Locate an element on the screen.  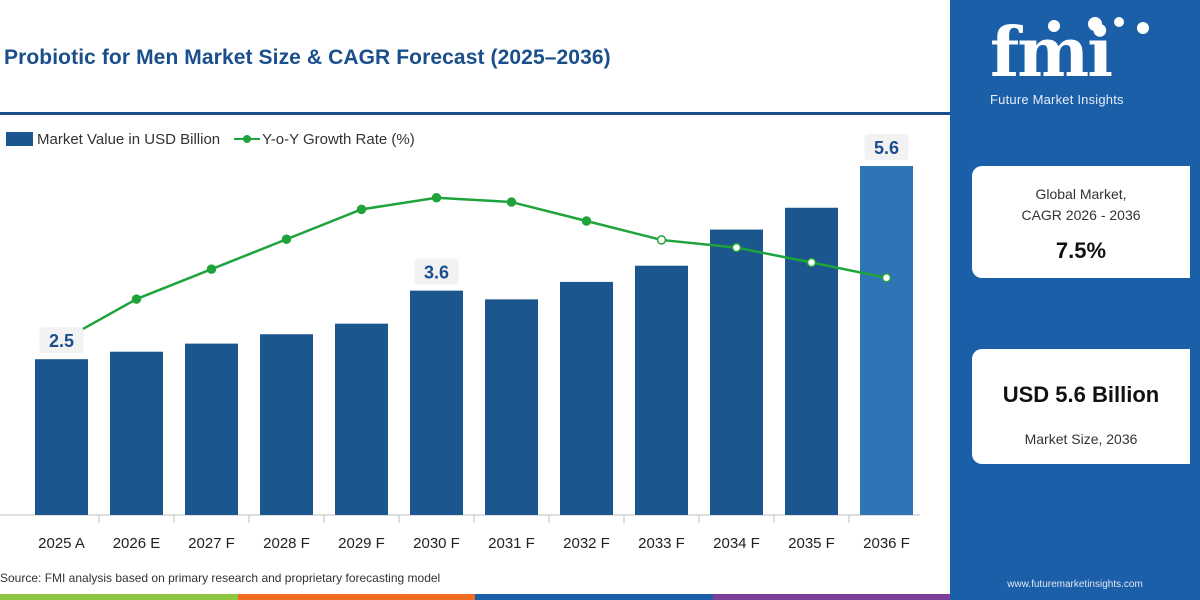
logo-wordmark: fmi is located at coordinates (1051, 53).